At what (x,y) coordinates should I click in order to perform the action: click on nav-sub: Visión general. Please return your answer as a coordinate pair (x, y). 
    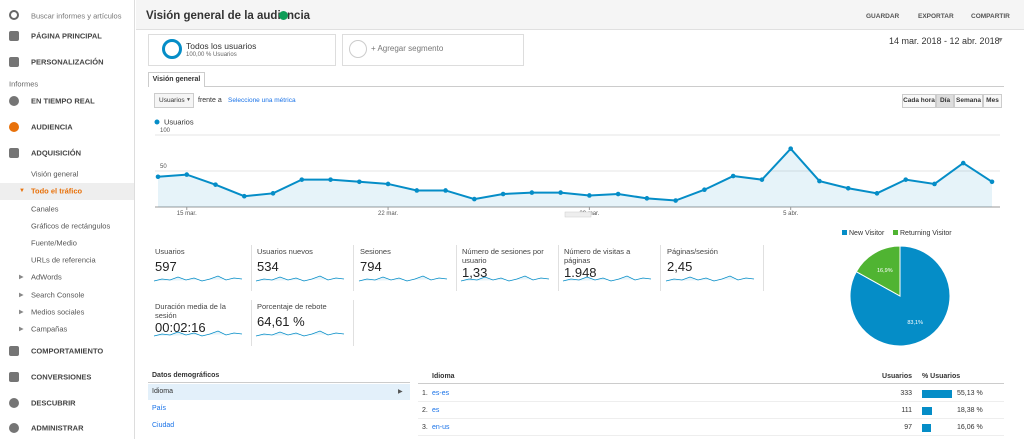
    Looking at the image, I should click on (55, 174).